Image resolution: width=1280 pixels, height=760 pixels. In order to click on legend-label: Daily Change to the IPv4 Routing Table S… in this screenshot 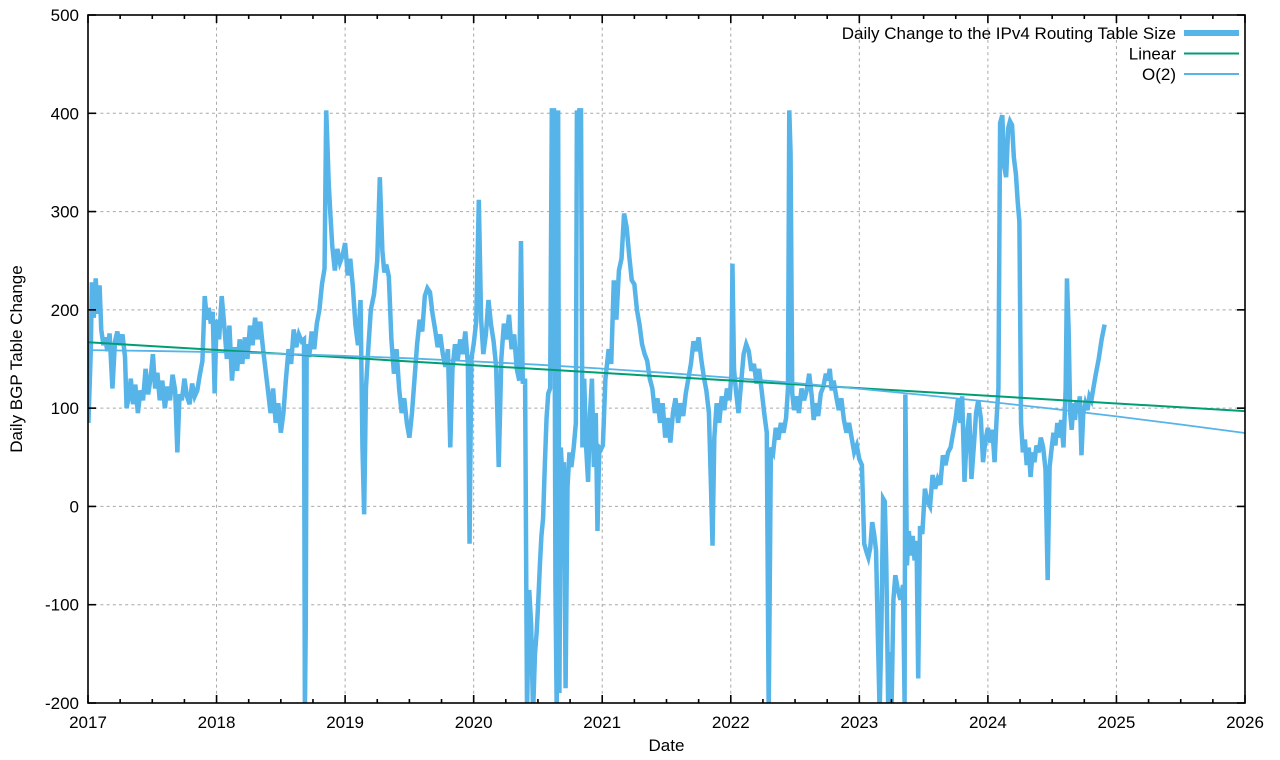, I will do `click(1009, 33)`.